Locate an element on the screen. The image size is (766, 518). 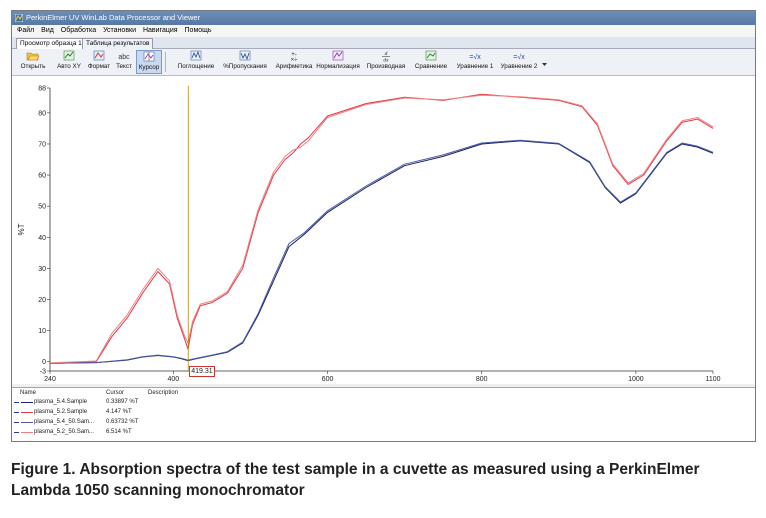
x-tick-label: 400 is located at coordinates (174, 379).